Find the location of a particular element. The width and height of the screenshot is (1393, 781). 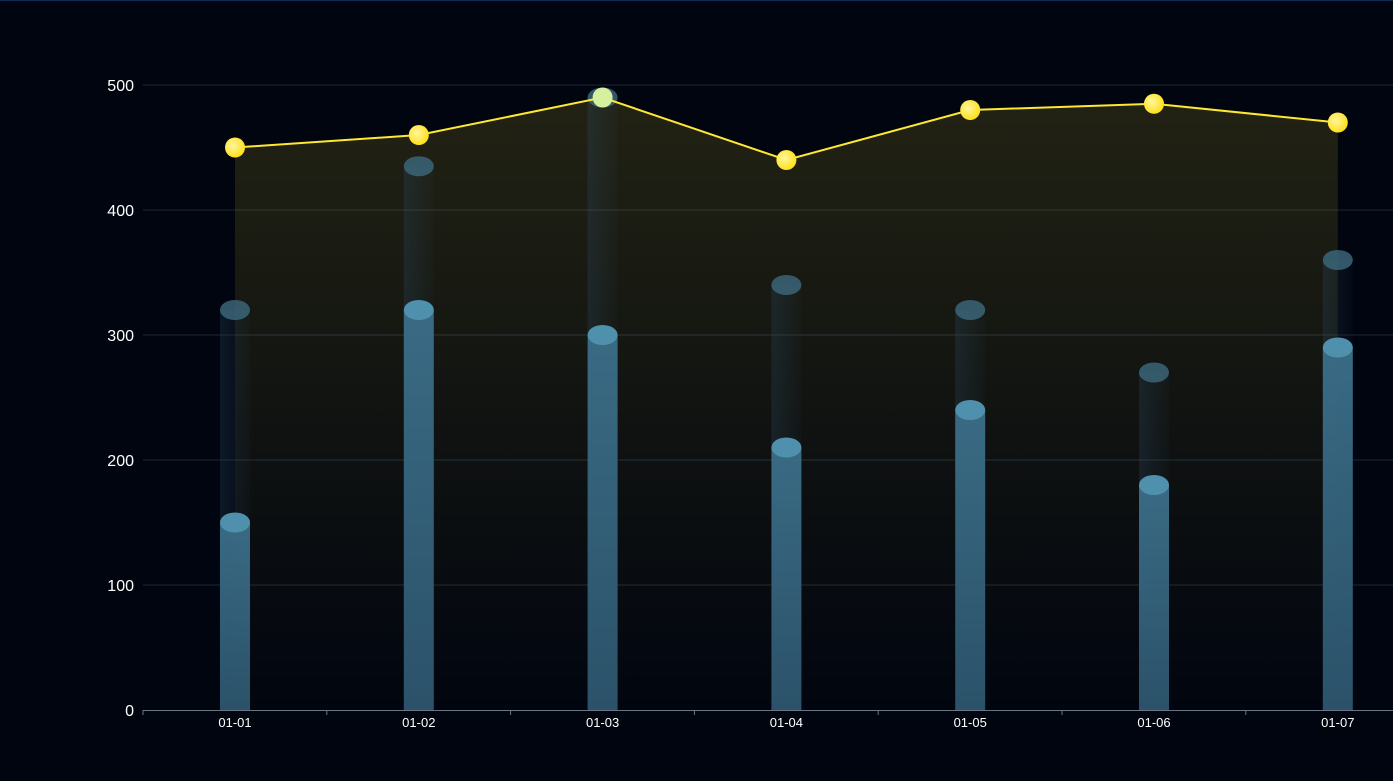

y-tick-label: 200 is located at coordinates (120, 461).